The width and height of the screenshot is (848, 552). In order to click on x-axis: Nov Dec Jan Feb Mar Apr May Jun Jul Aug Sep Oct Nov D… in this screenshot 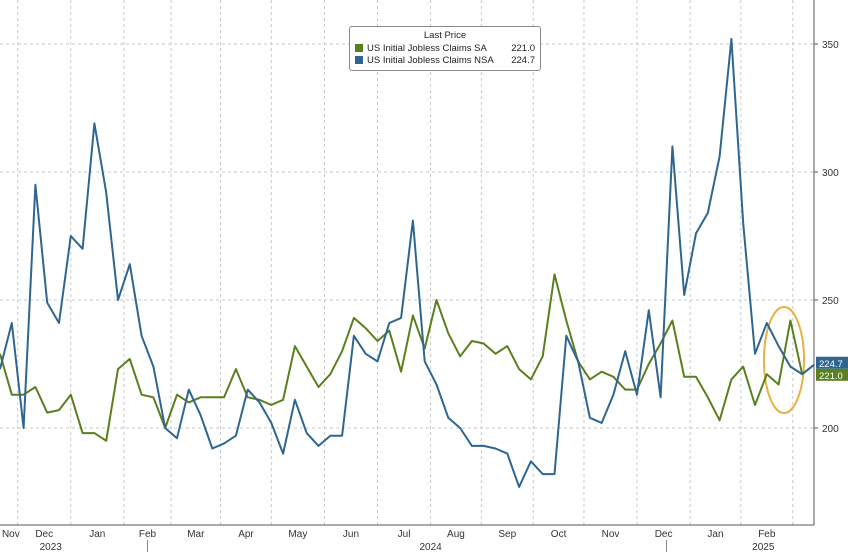, I will do `click(407, 538)`.